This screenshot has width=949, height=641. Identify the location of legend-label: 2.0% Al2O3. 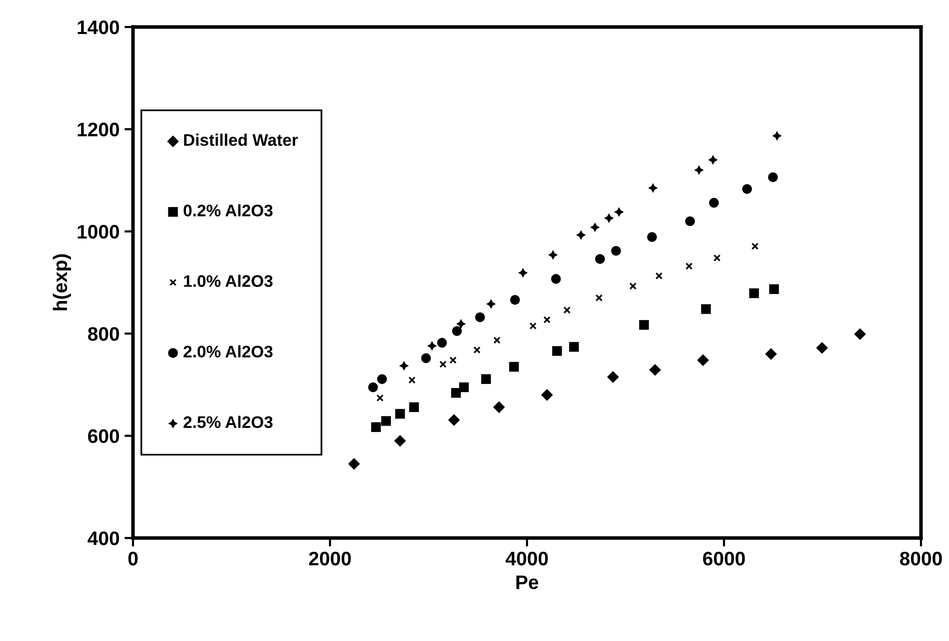
(228, 351).